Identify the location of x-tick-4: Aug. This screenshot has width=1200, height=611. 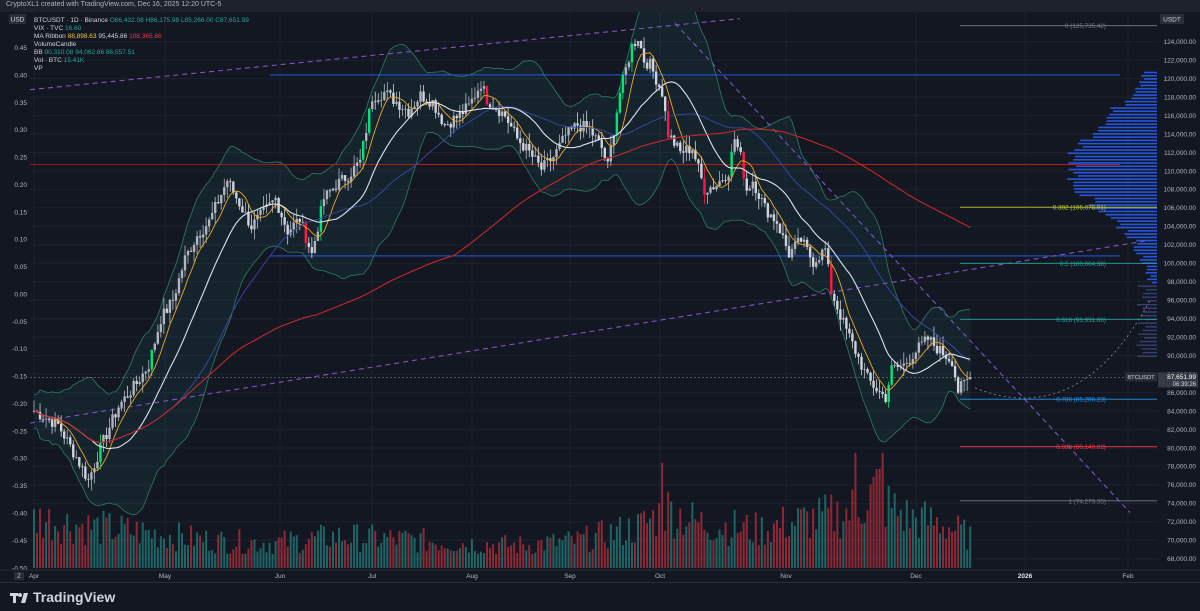
(472, 576).